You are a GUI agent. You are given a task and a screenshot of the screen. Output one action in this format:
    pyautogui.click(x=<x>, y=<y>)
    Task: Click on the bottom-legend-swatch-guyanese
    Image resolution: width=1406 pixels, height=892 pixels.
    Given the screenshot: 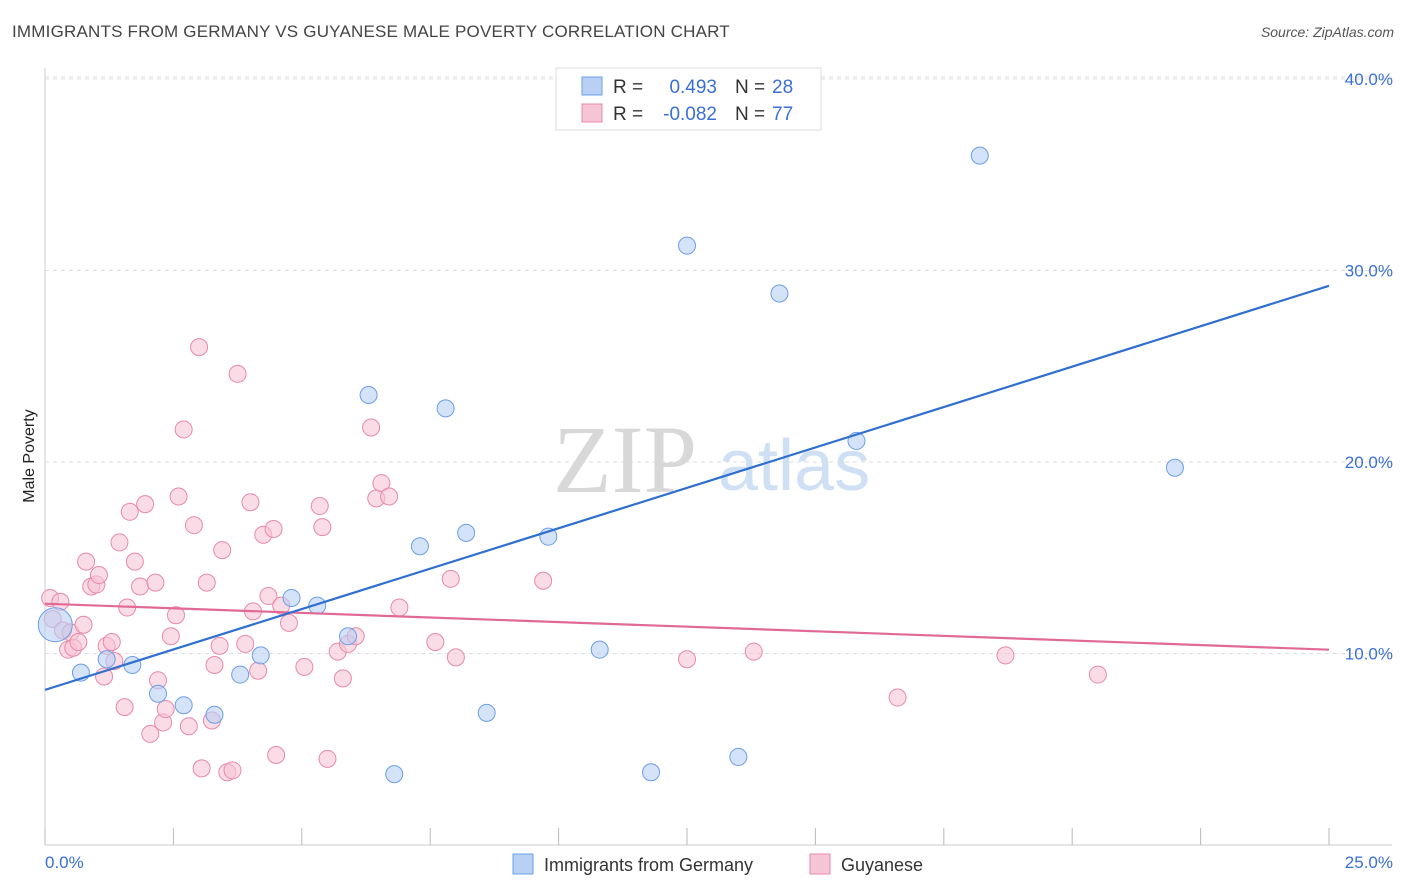 What is the action you would take?
    pyautogui.click(x=820, y=864)
    